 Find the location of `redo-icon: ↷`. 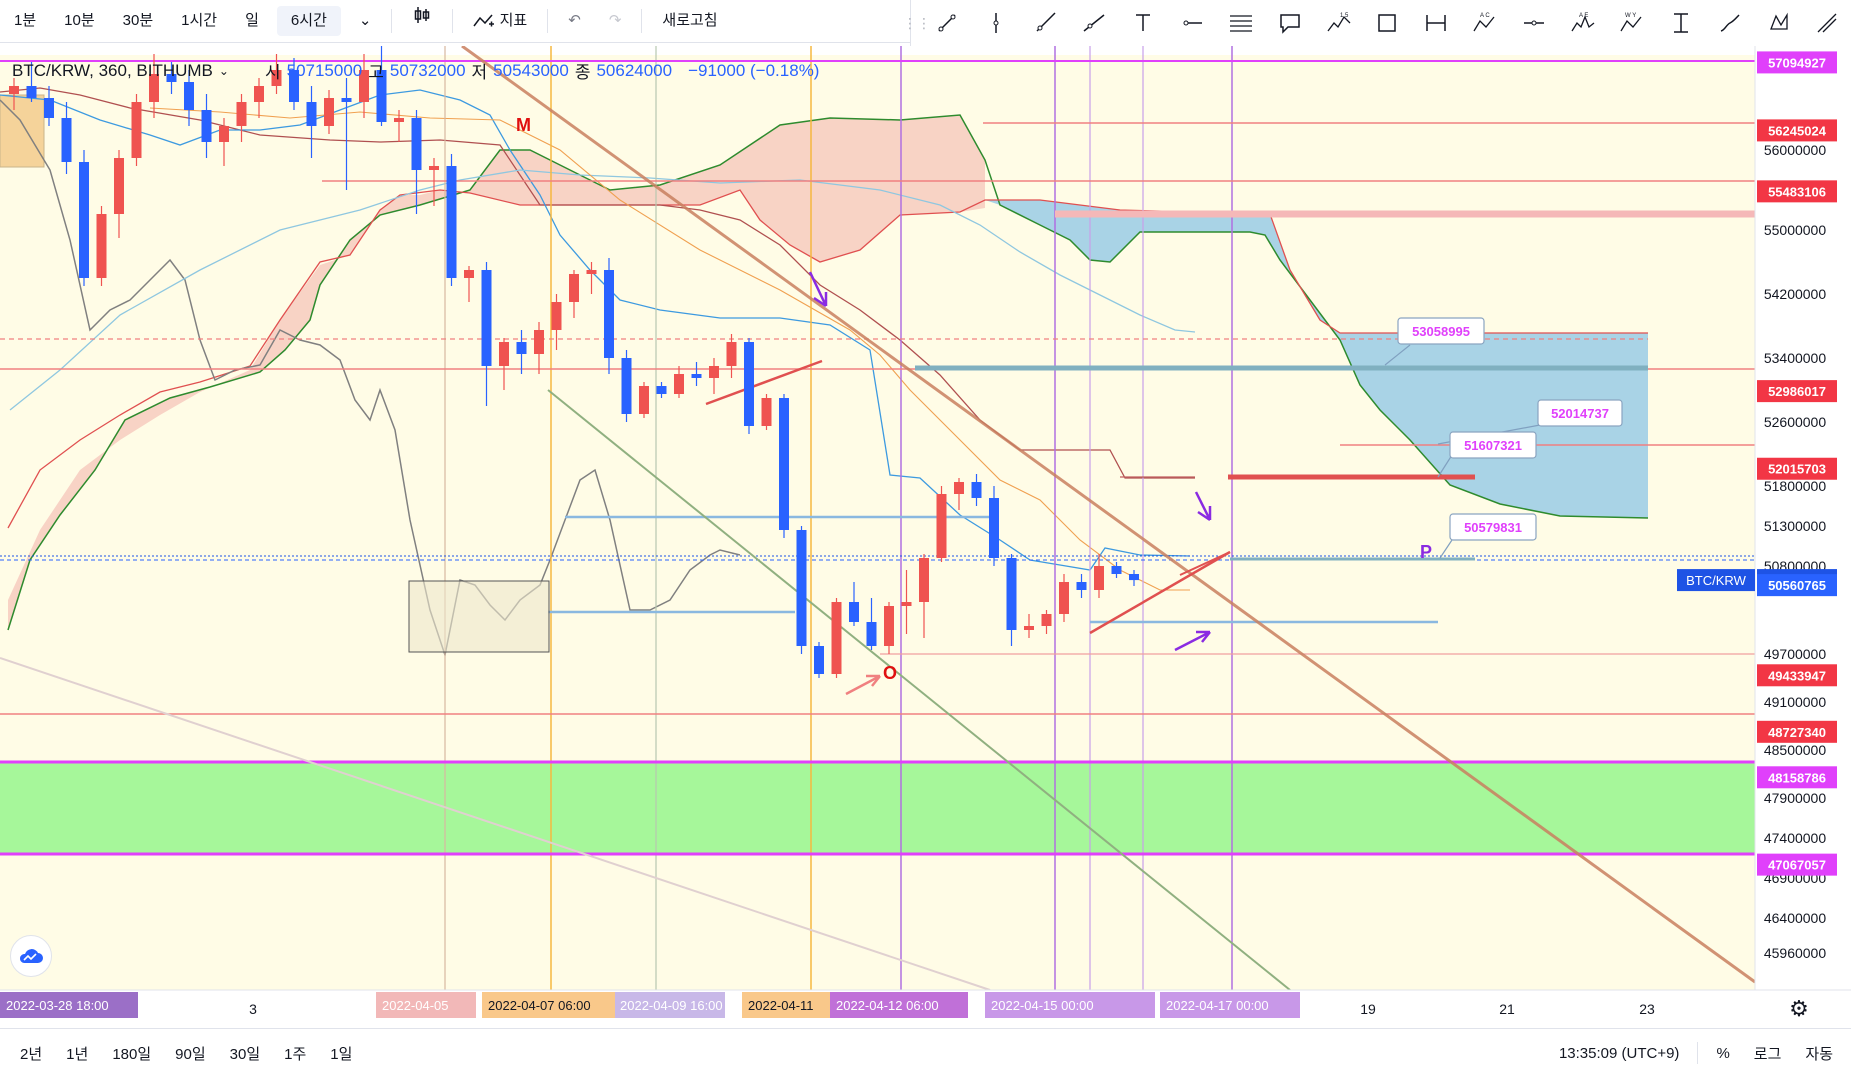

redo-icon: ↷ is located at coordinates (615, 20).